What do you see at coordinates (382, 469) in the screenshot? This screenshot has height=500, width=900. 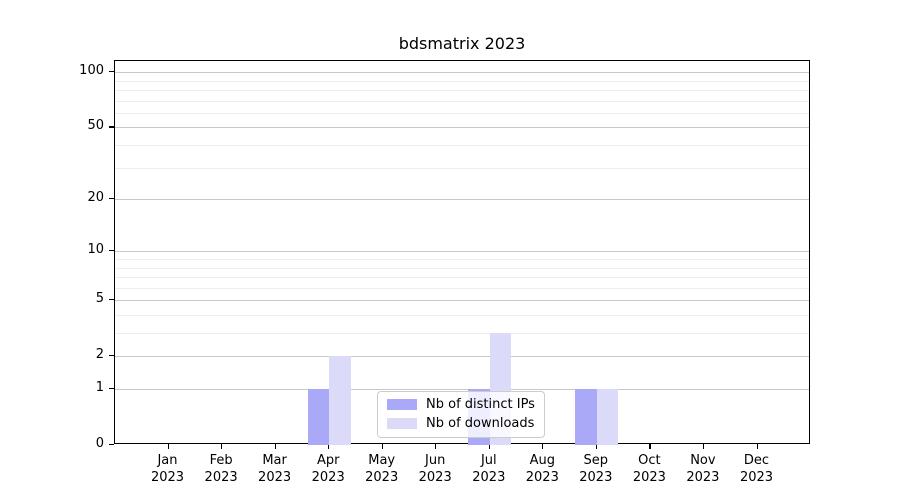 I see `x-tick-label-may-2023: May 2023` at bounding box center [382, 469].